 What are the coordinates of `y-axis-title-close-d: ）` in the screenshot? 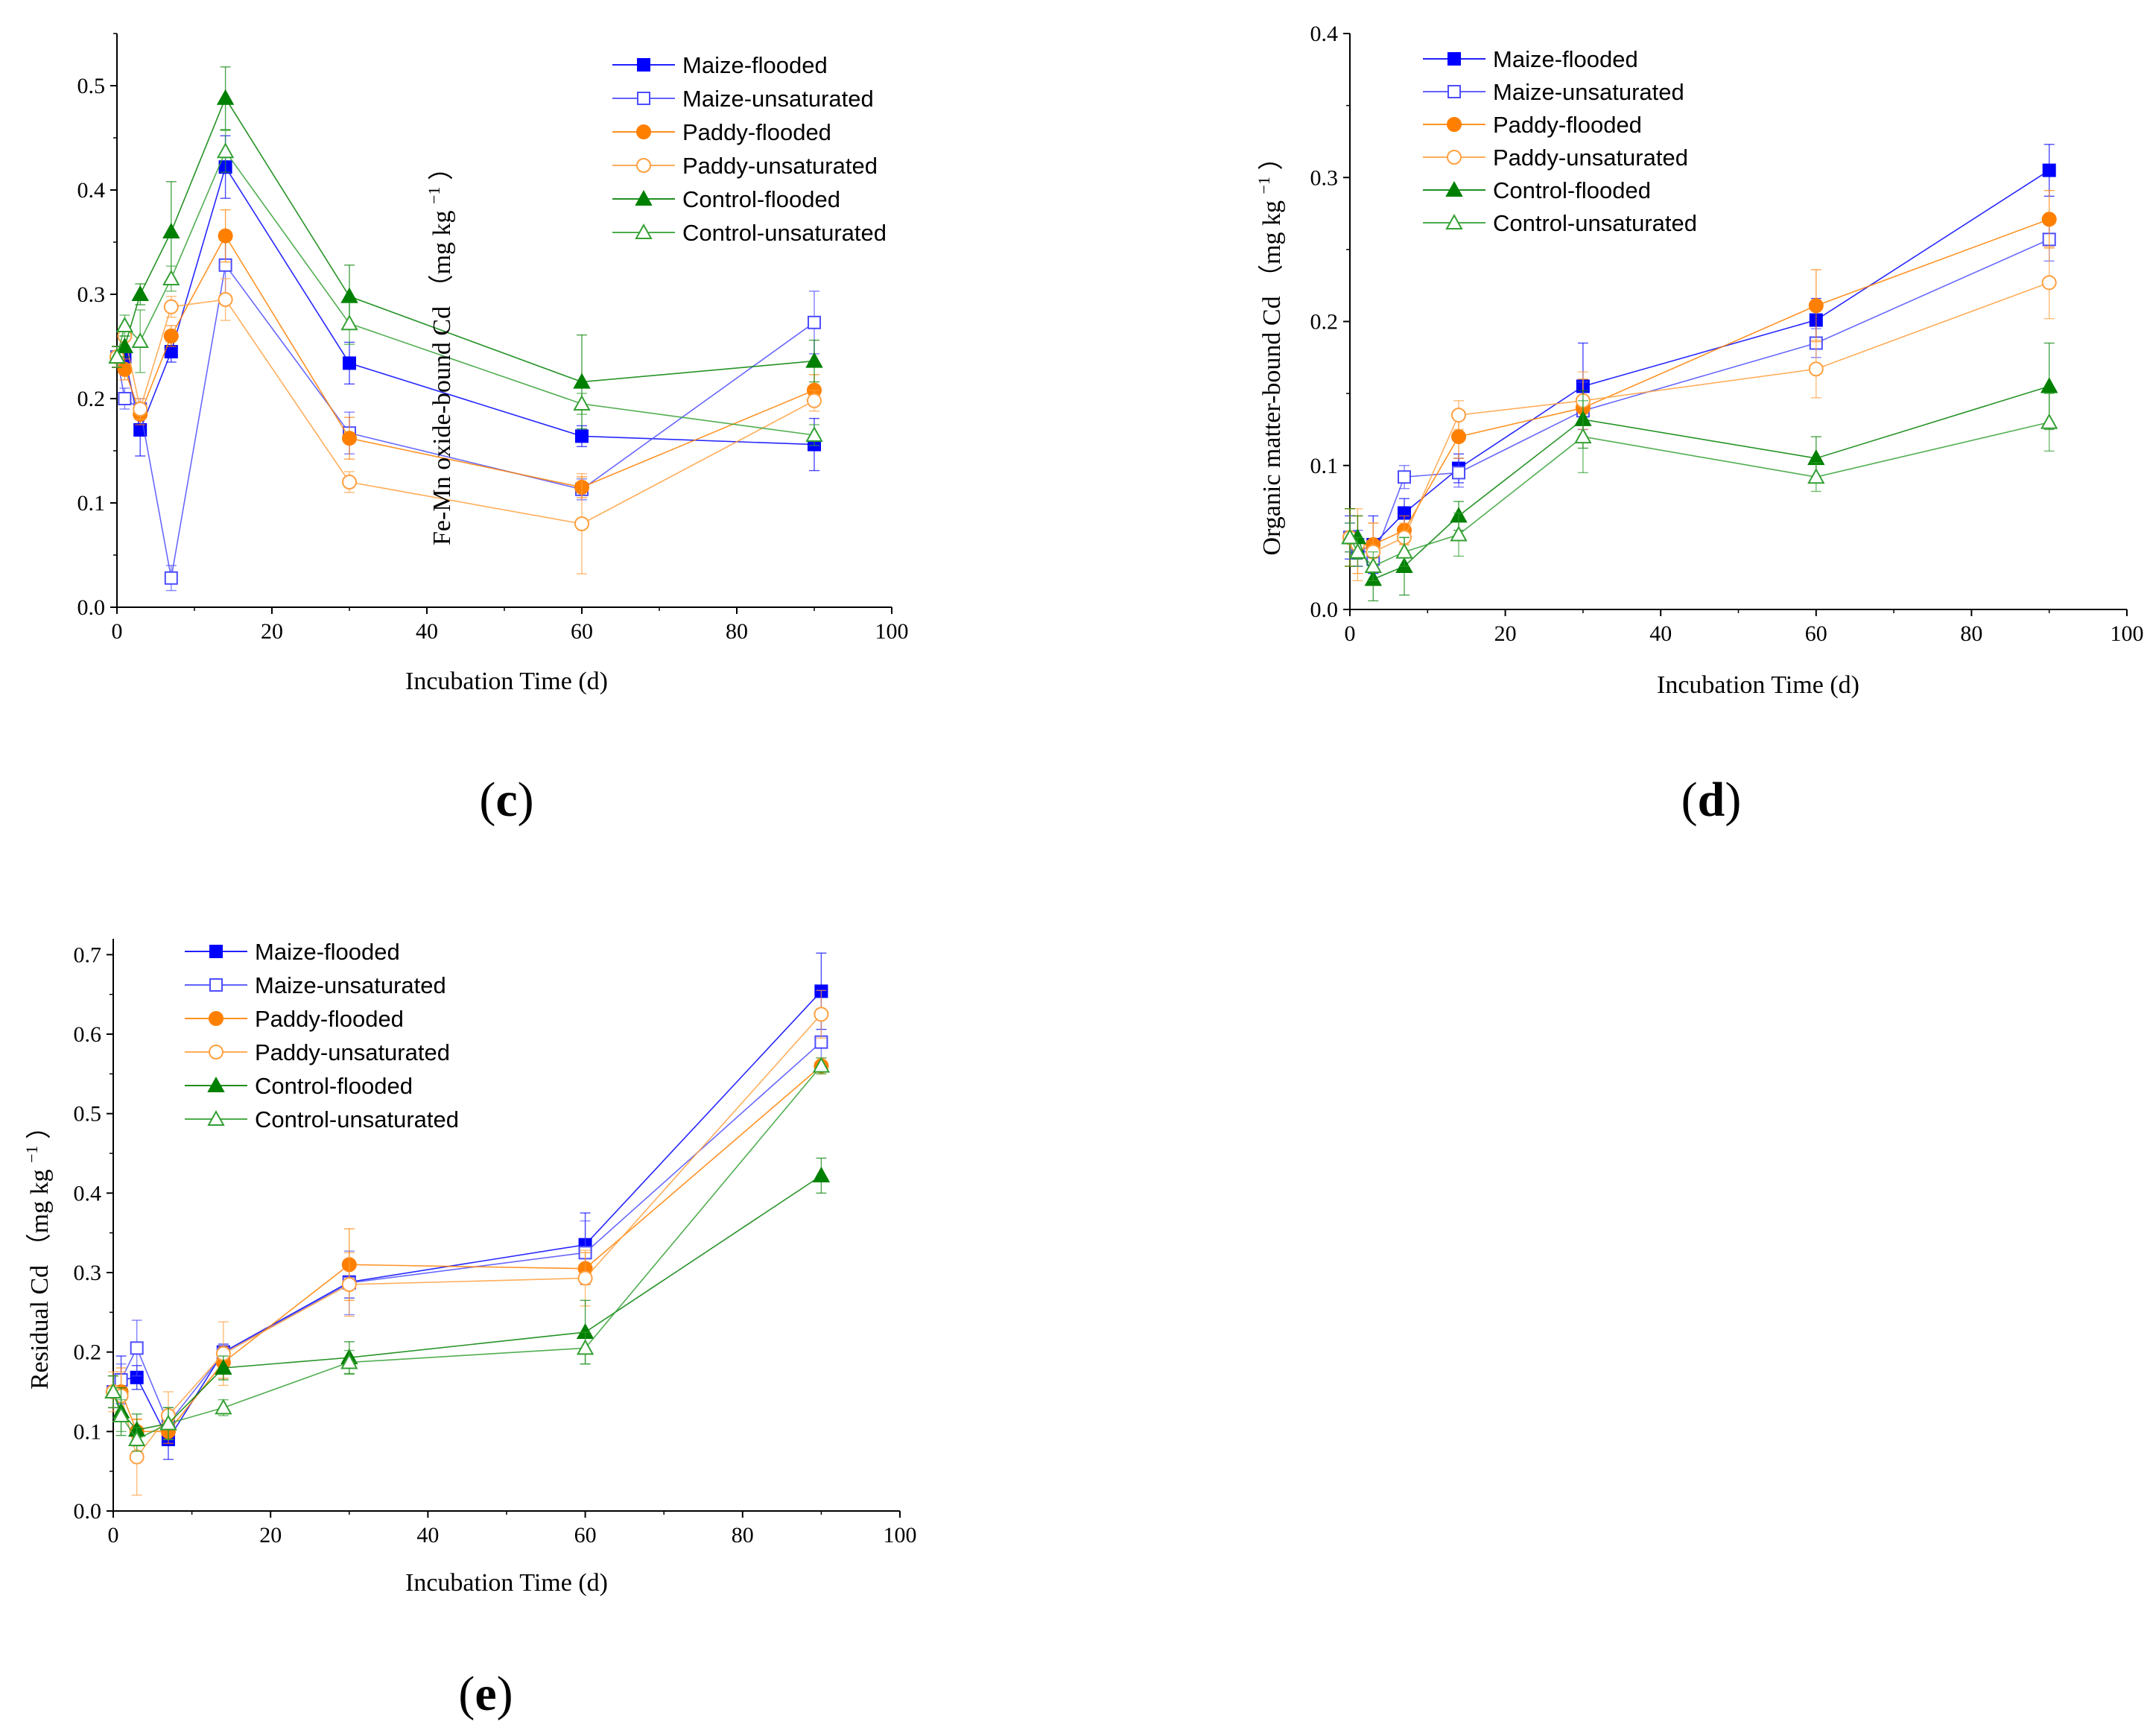 It's located at (1272, 158).